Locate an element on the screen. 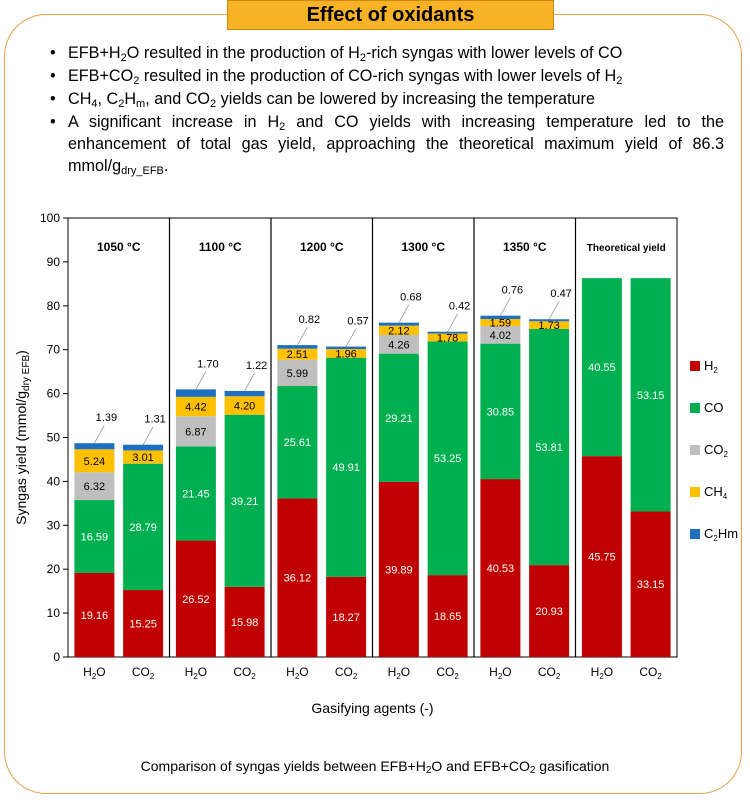  text-part: EFB+CO is located at coordinates (101, 76).